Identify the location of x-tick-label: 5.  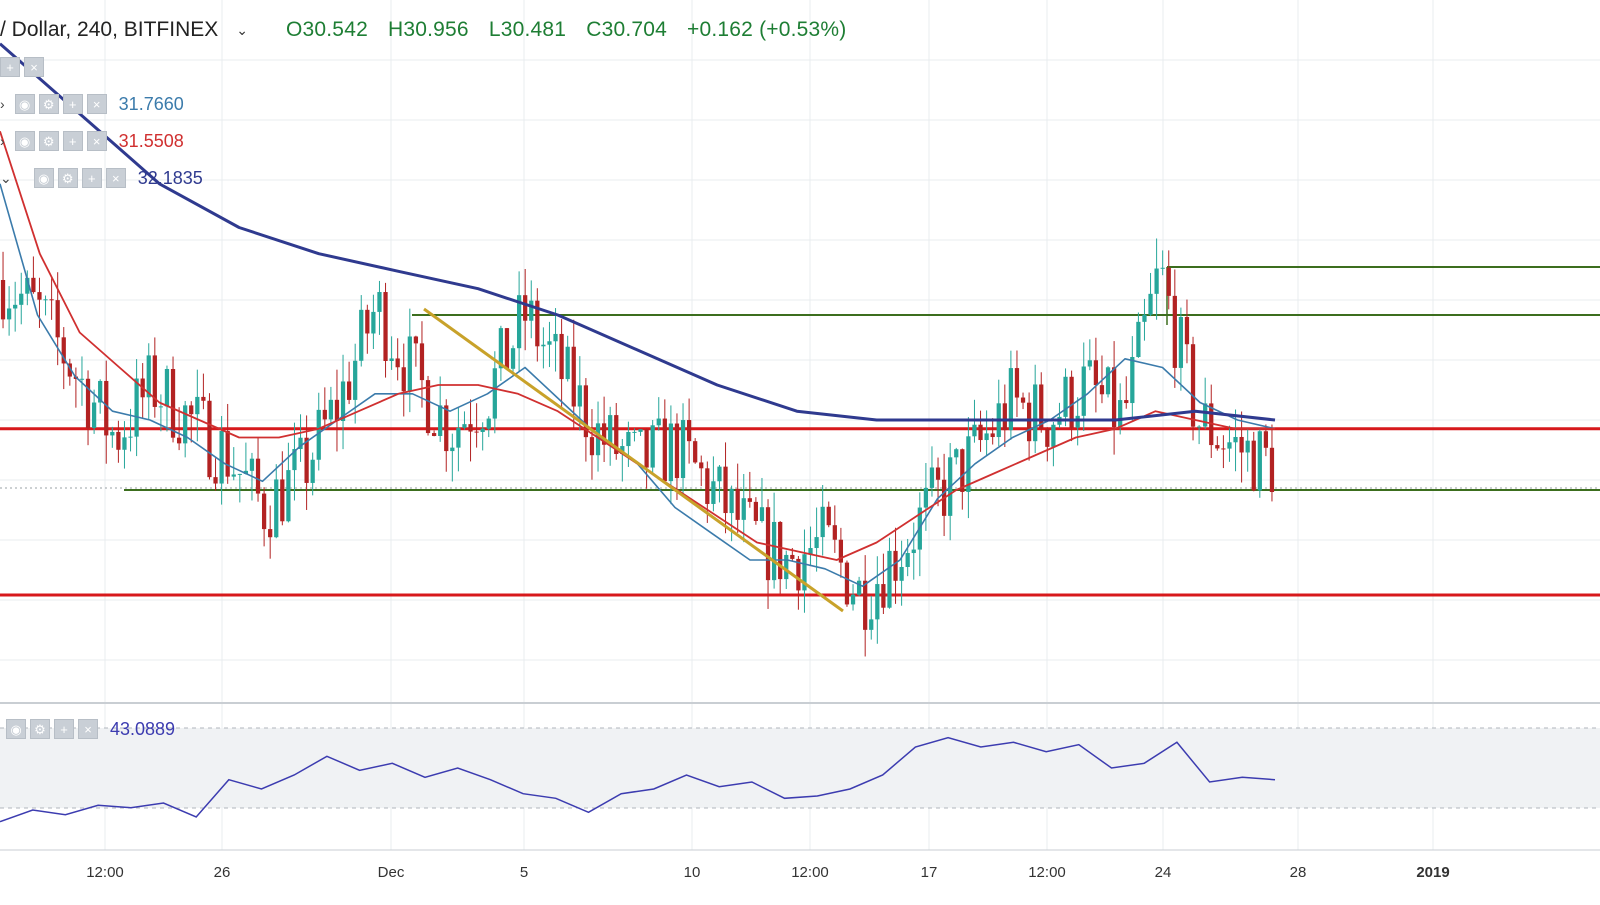
(524, 872).